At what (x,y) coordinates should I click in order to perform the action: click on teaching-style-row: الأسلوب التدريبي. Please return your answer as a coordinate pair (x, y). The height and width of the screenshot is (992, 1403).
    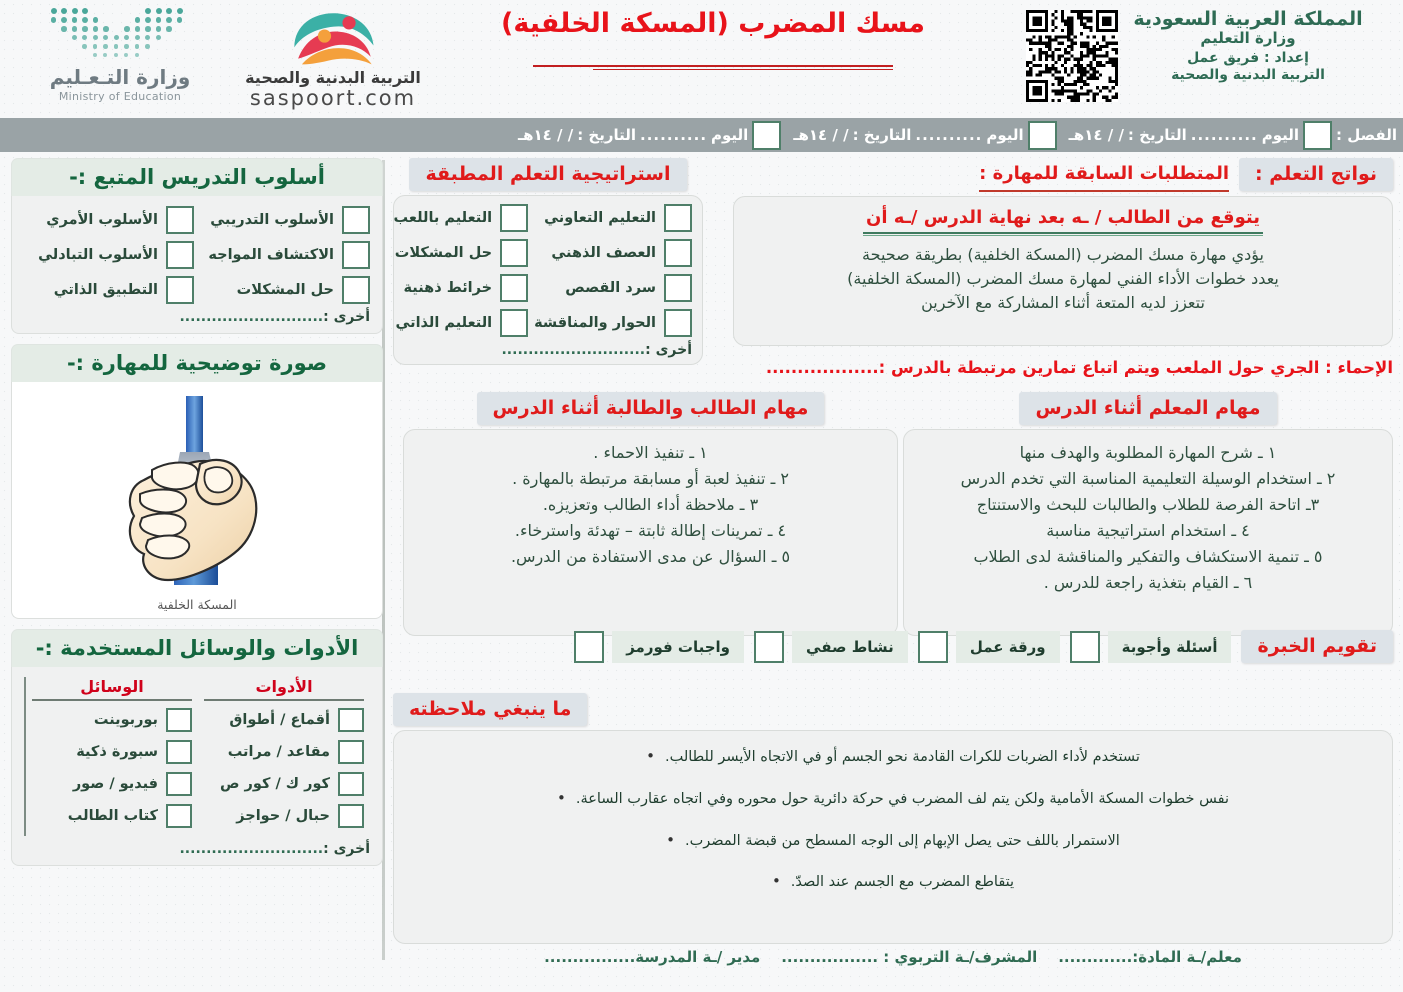
    Looking at the image, I should click on (285, 220).